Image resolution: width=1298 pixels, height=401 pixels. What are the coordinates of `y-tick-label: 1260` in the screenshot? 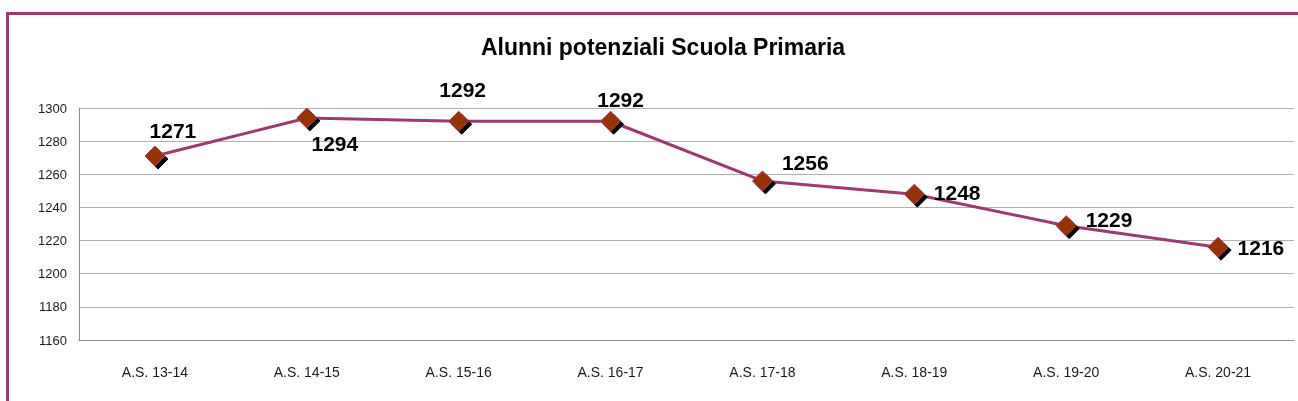 It's located at (52, 174).